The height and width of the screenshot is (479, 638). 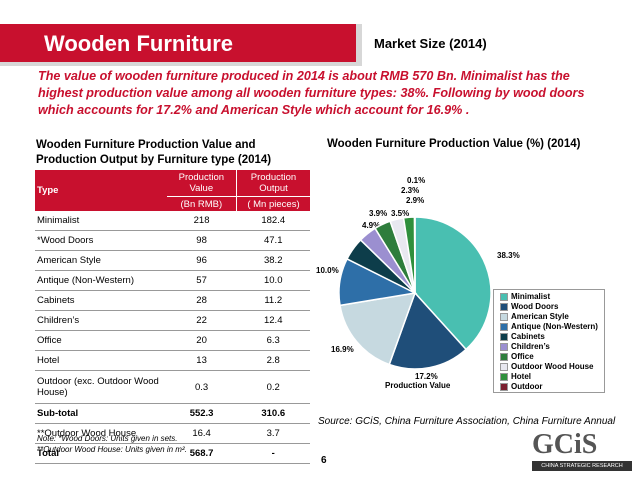 I want to click on table-row: American Style 96 38.2, so click(x=172, y=260).